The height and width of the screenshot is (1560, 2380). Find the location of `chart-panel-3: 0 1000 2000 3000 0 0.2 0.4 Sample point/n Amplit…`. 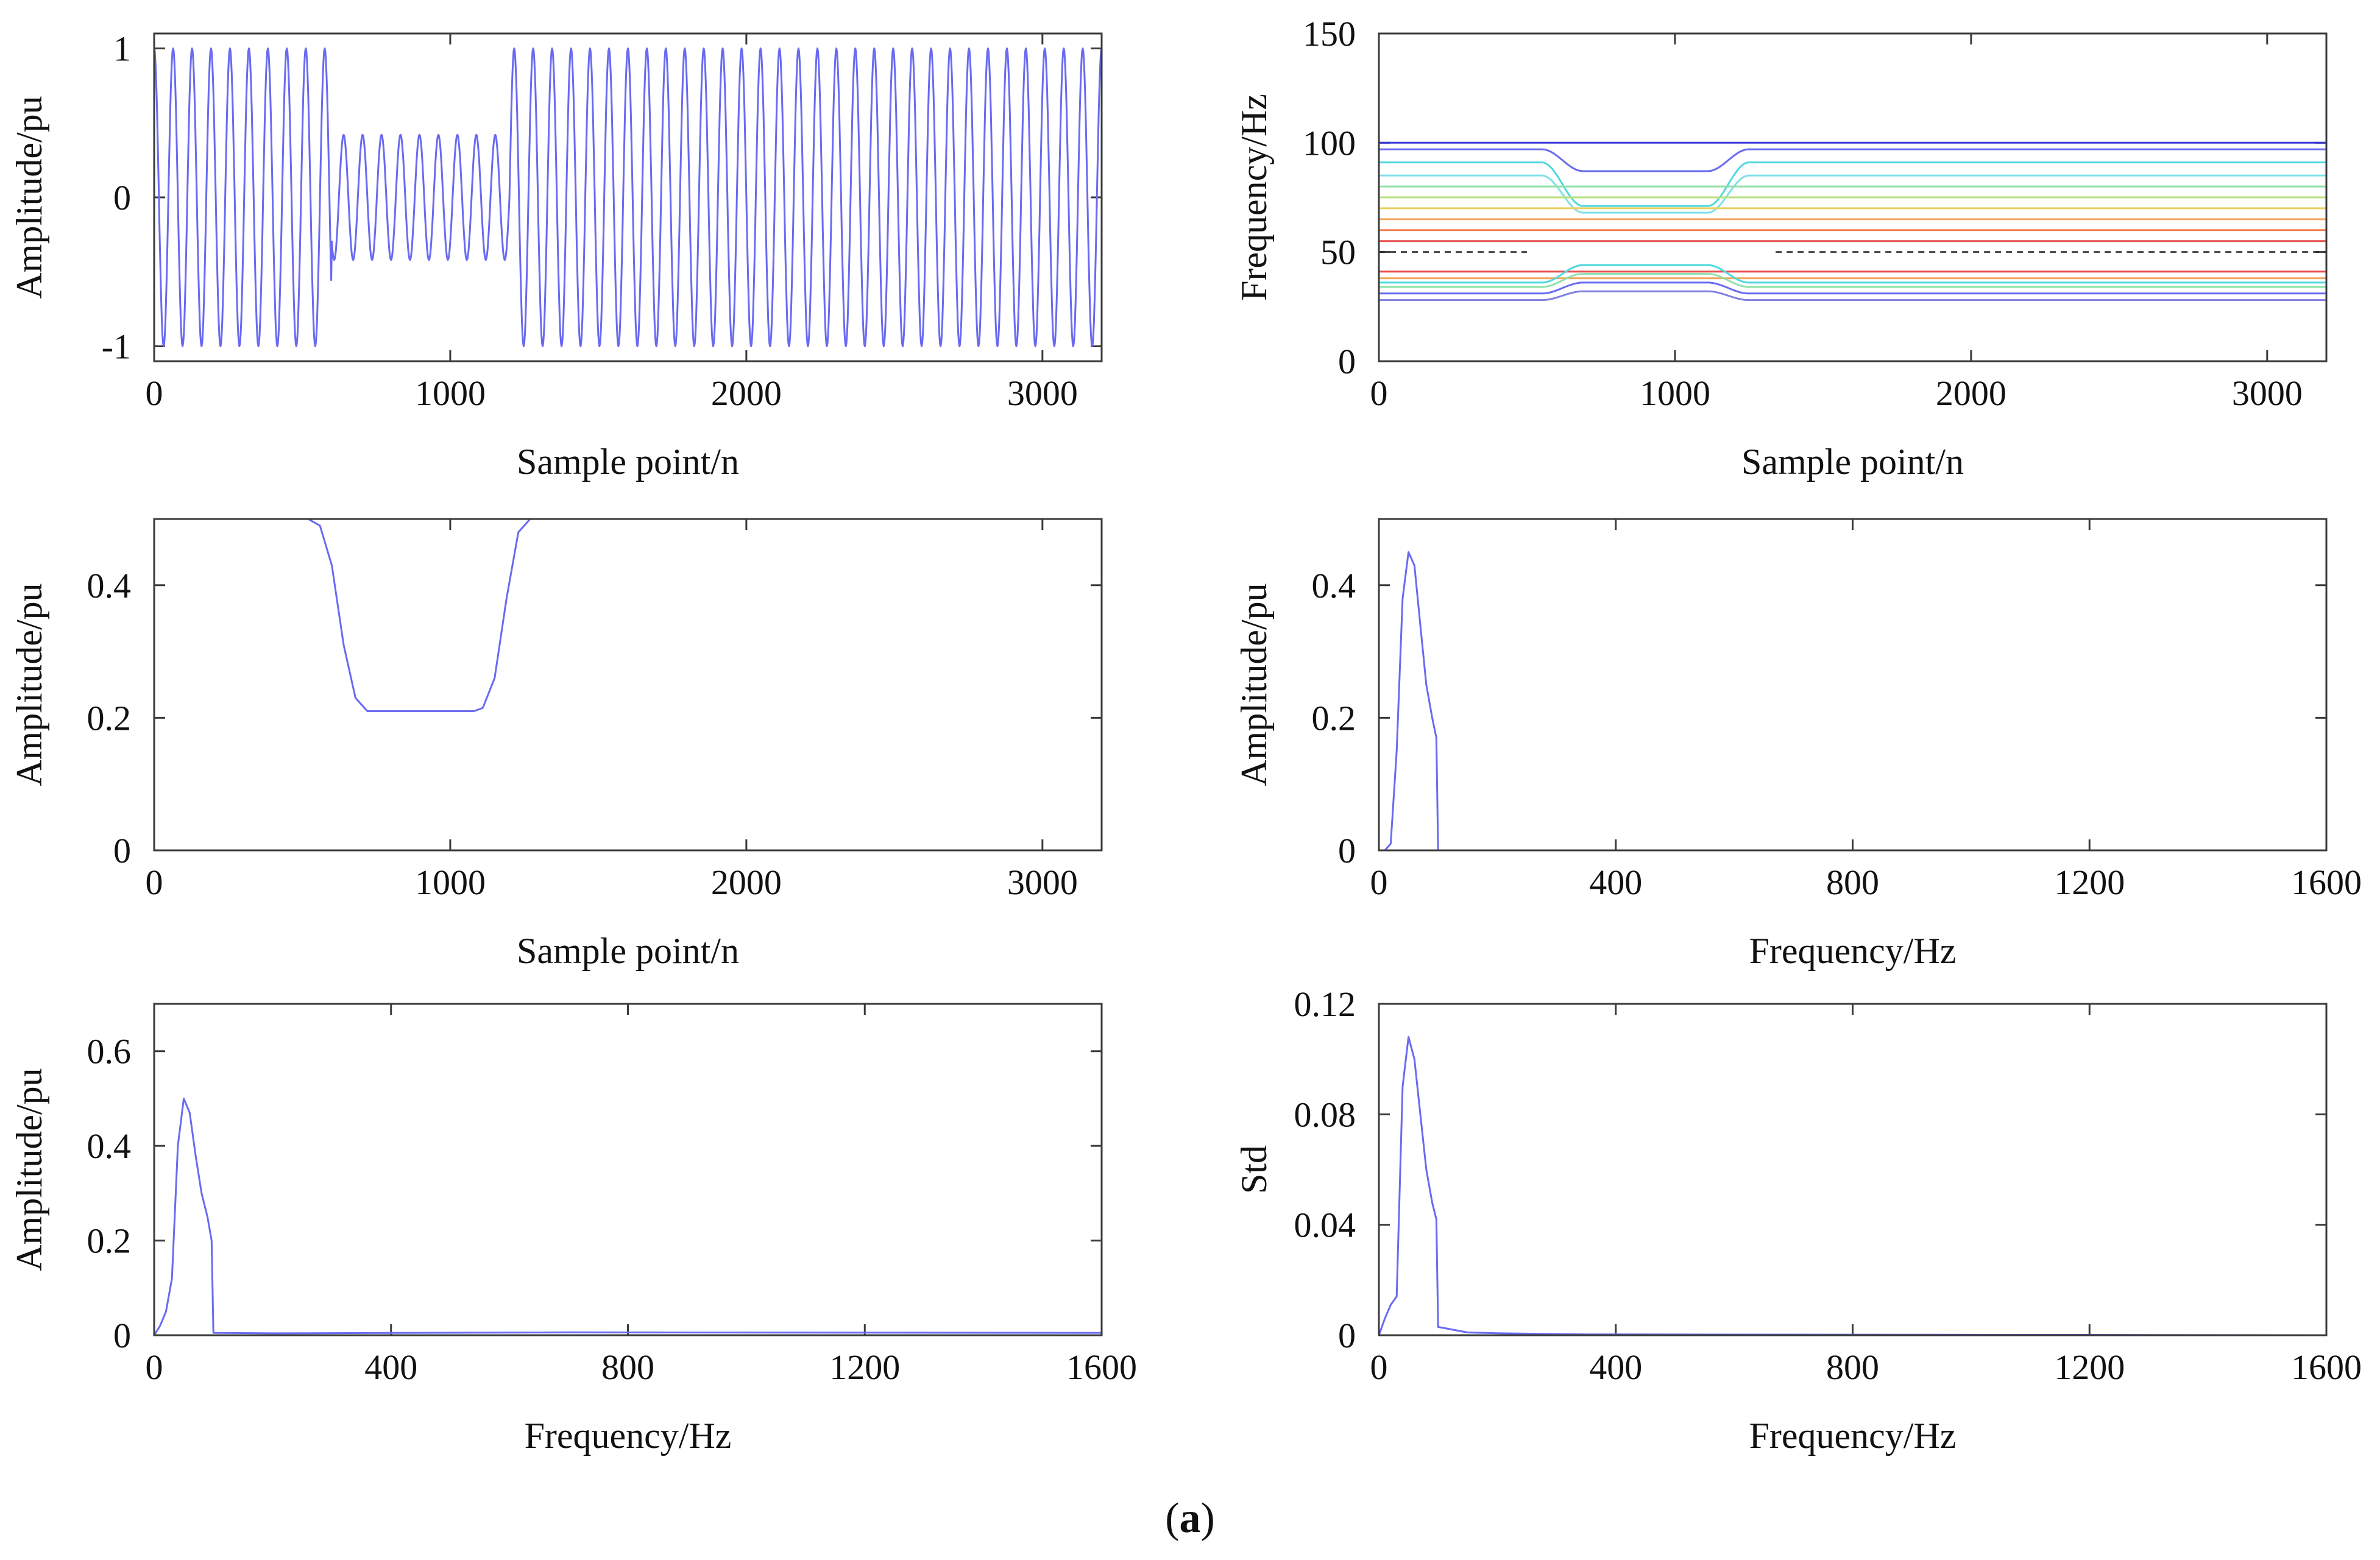

chart-panel-3: 0 1000 2000 3000 0 0.2 0.4 Sample point/n Amplit… is located at coordinates (556, 744).